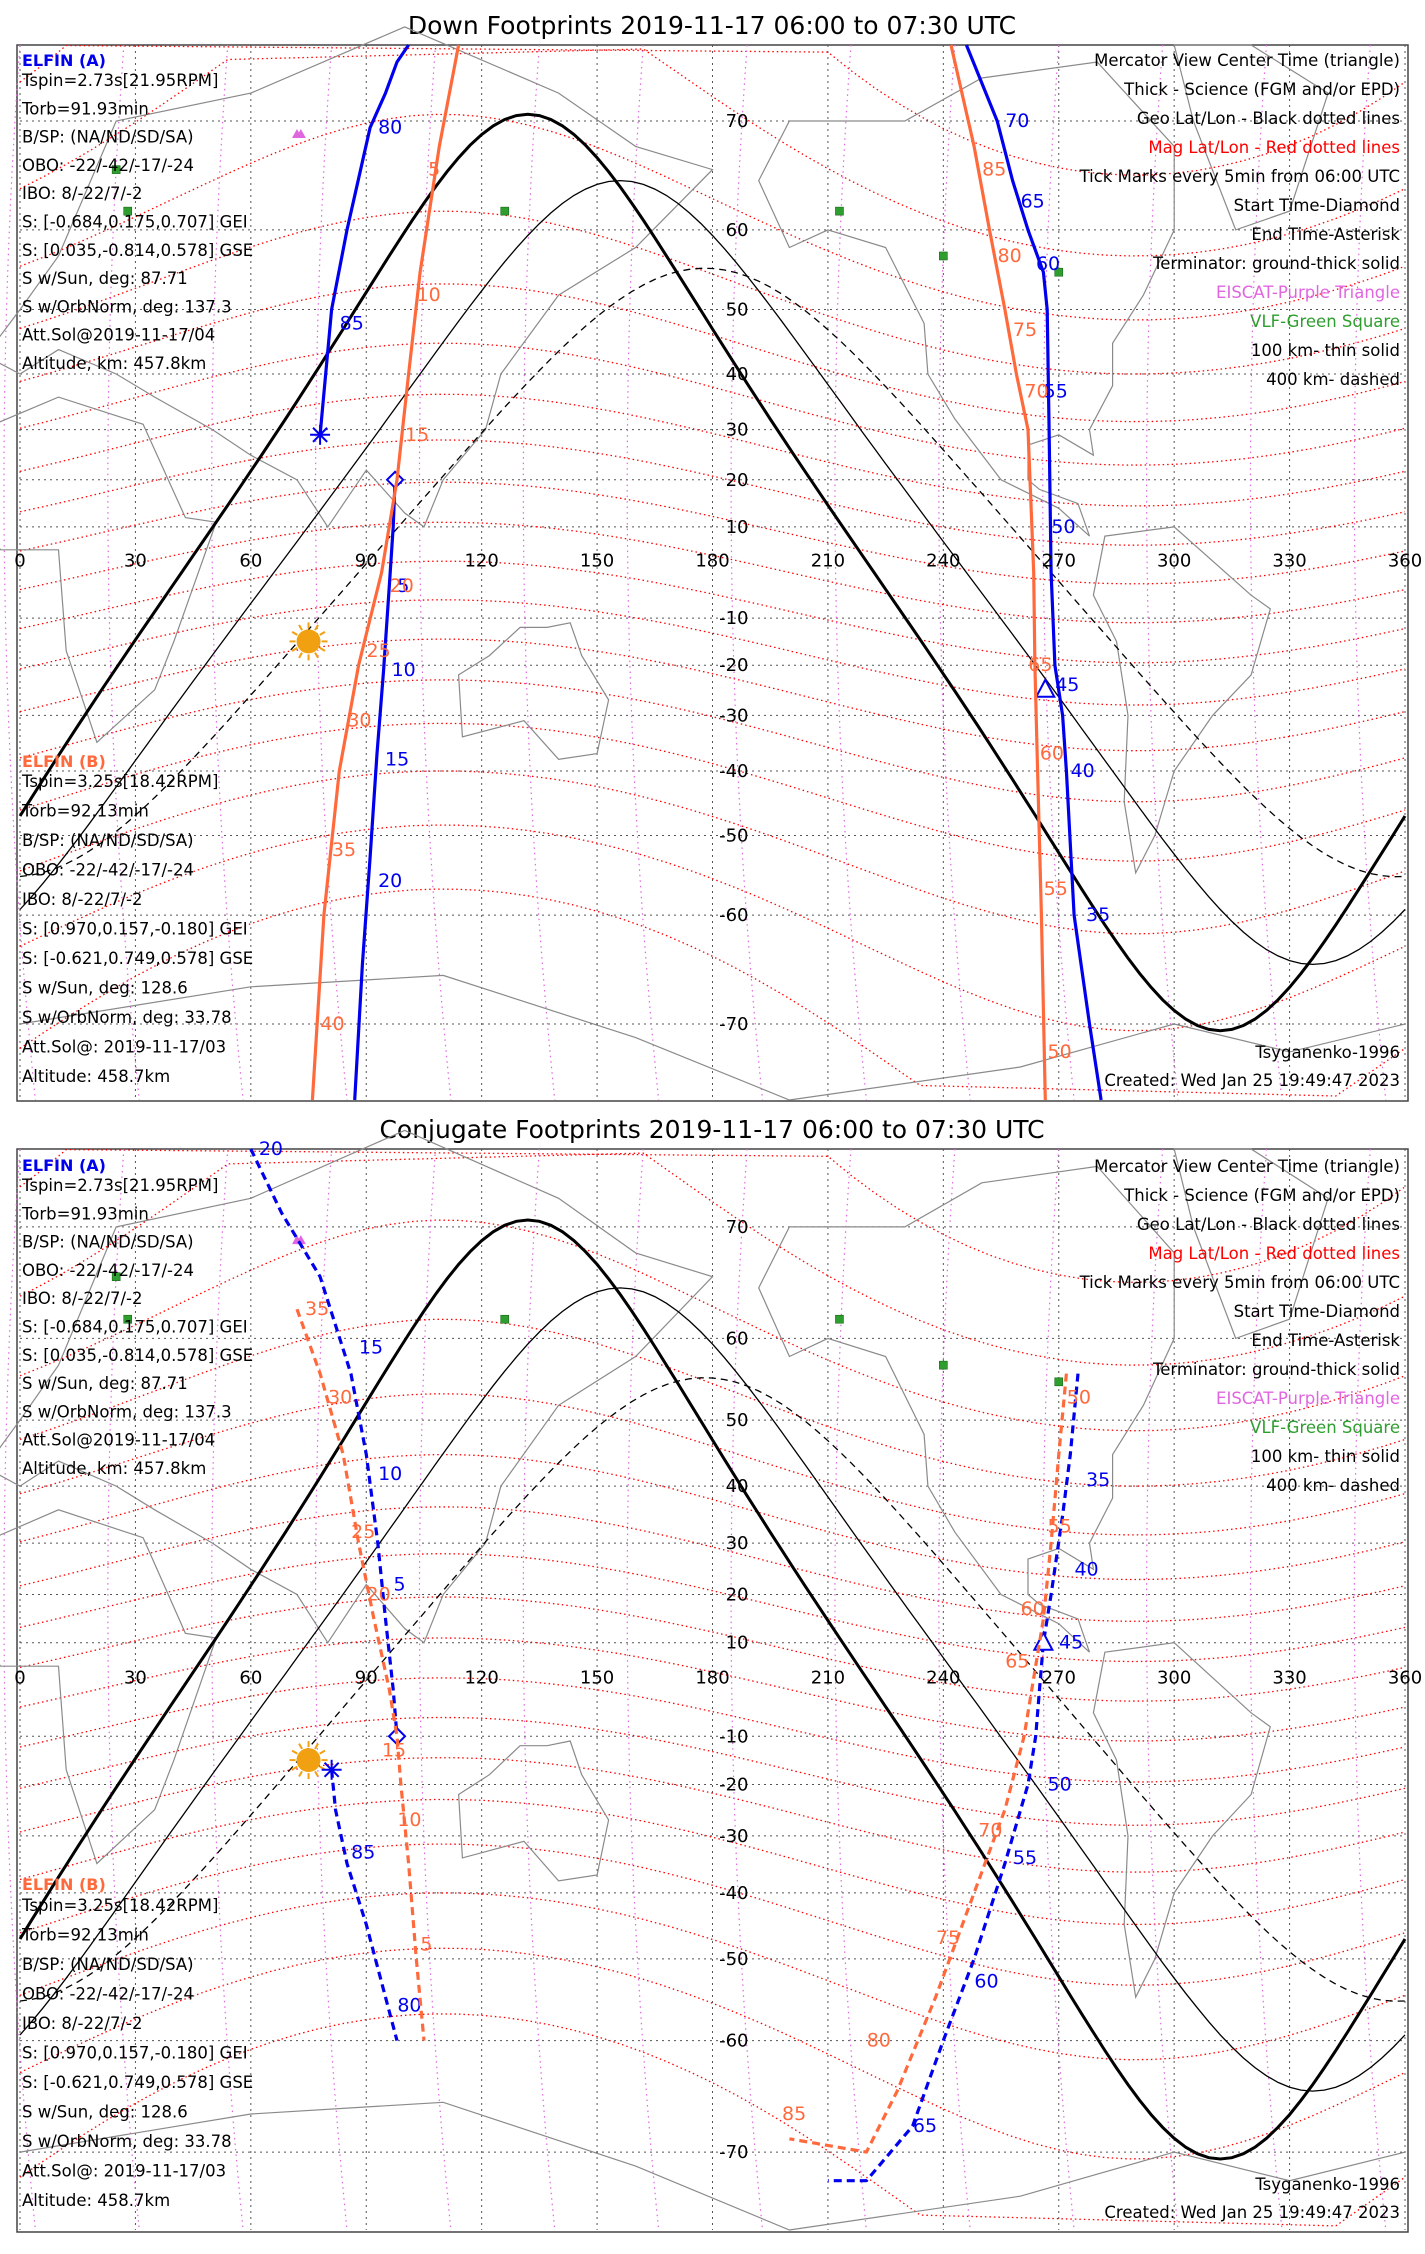  Describe the element at coordinates (1025, 330) in the screenshot. I see `time-tick-label: 75` at that location.